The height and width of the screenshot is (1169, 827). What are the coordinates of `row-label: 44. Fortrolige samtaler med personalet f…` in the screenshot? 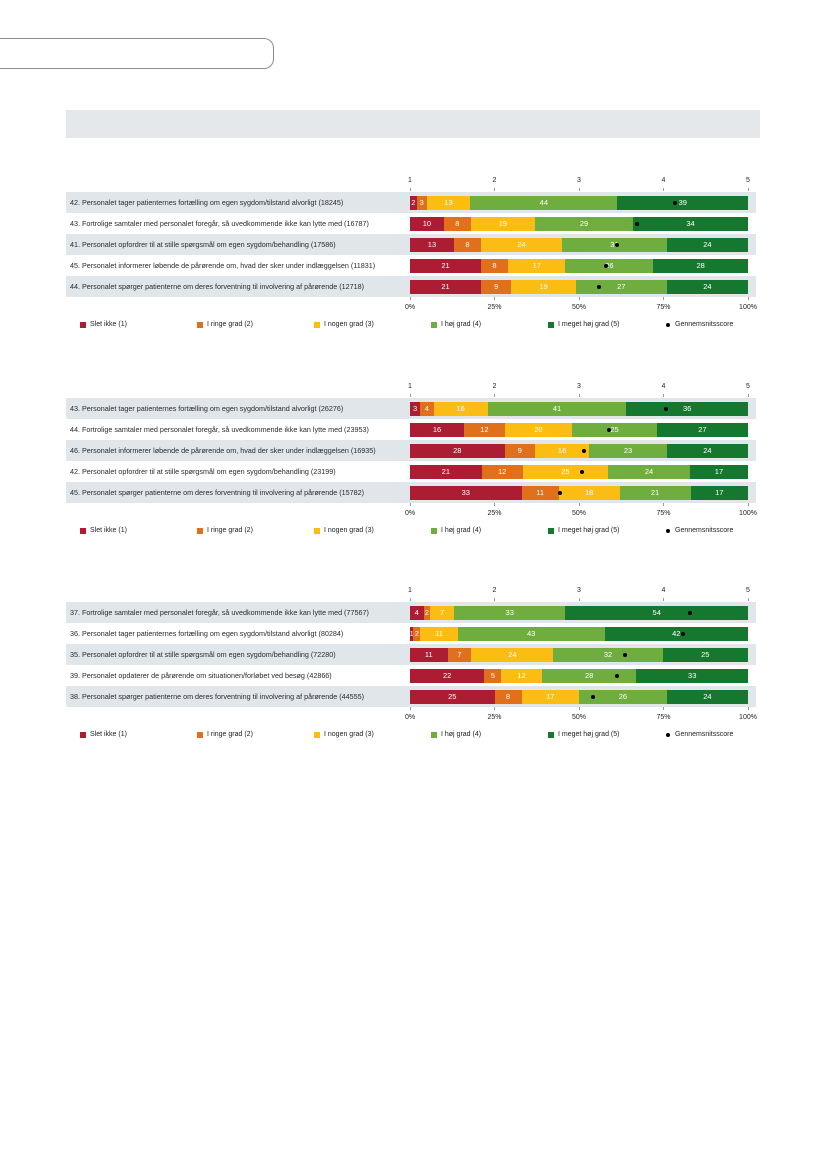 It's located at (219, 429).